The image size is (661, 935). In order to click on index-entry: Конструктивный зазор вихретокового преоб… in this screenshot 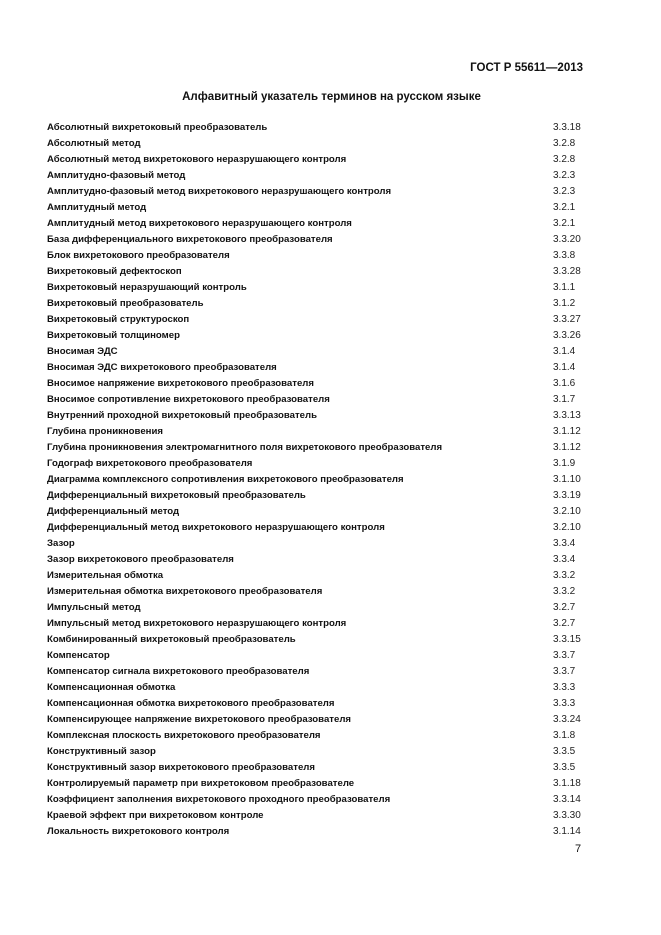, I will do `click(317, 768)`.